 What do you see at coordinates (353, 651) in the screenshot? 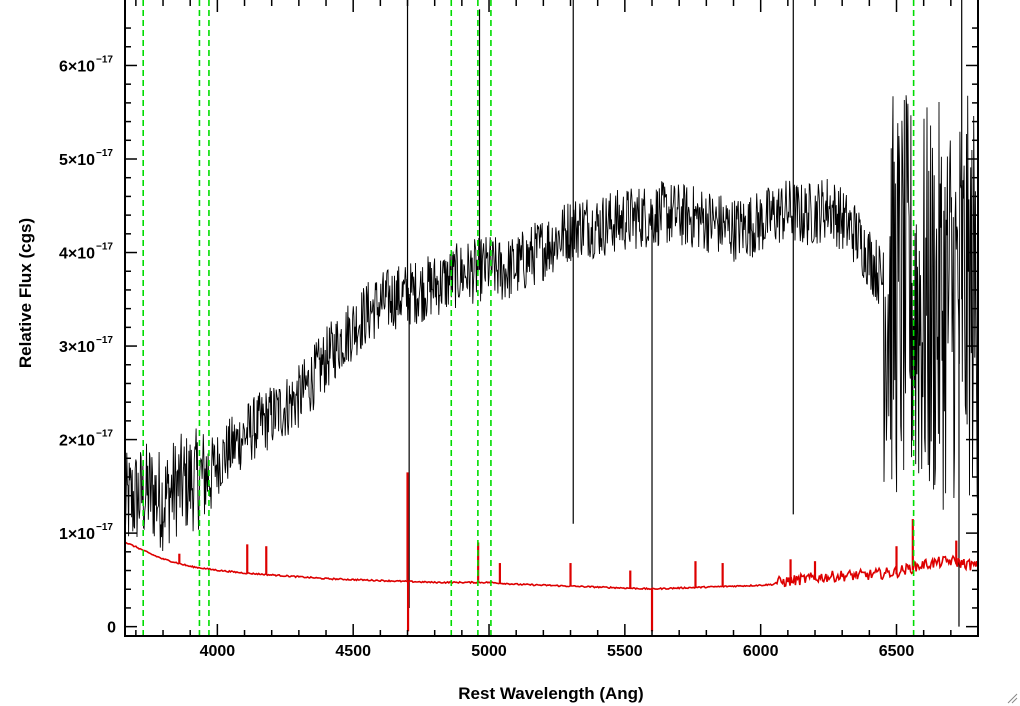
I see `x-tick-label: 4500` at bounding box center [353, 651].